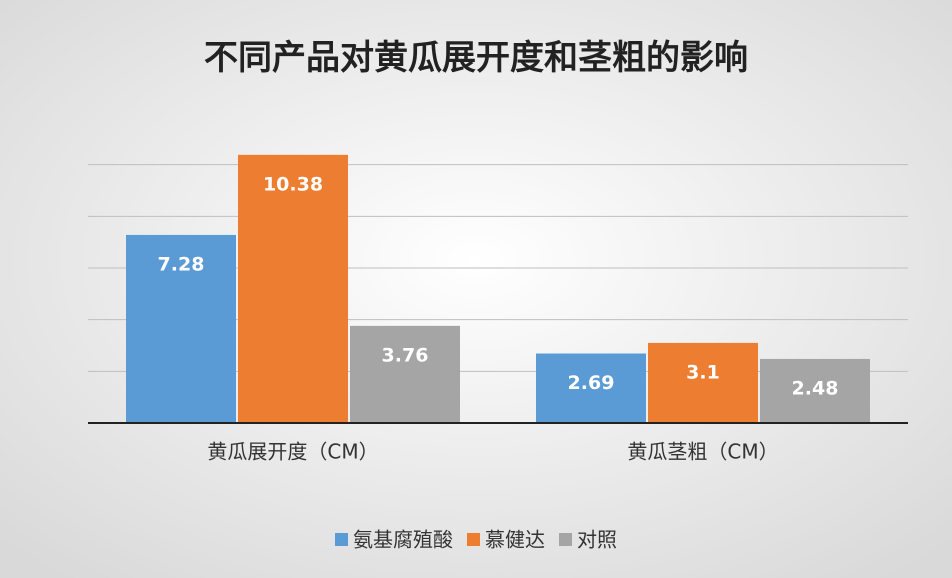 The width and height of the screenshot is (952, 578). What do you see at coordinates (476, 58) in the screenshot?
I see `chart-title: 不同产品对黄瓜展开度和茎粗的影响` at bounding box center [476, 58].